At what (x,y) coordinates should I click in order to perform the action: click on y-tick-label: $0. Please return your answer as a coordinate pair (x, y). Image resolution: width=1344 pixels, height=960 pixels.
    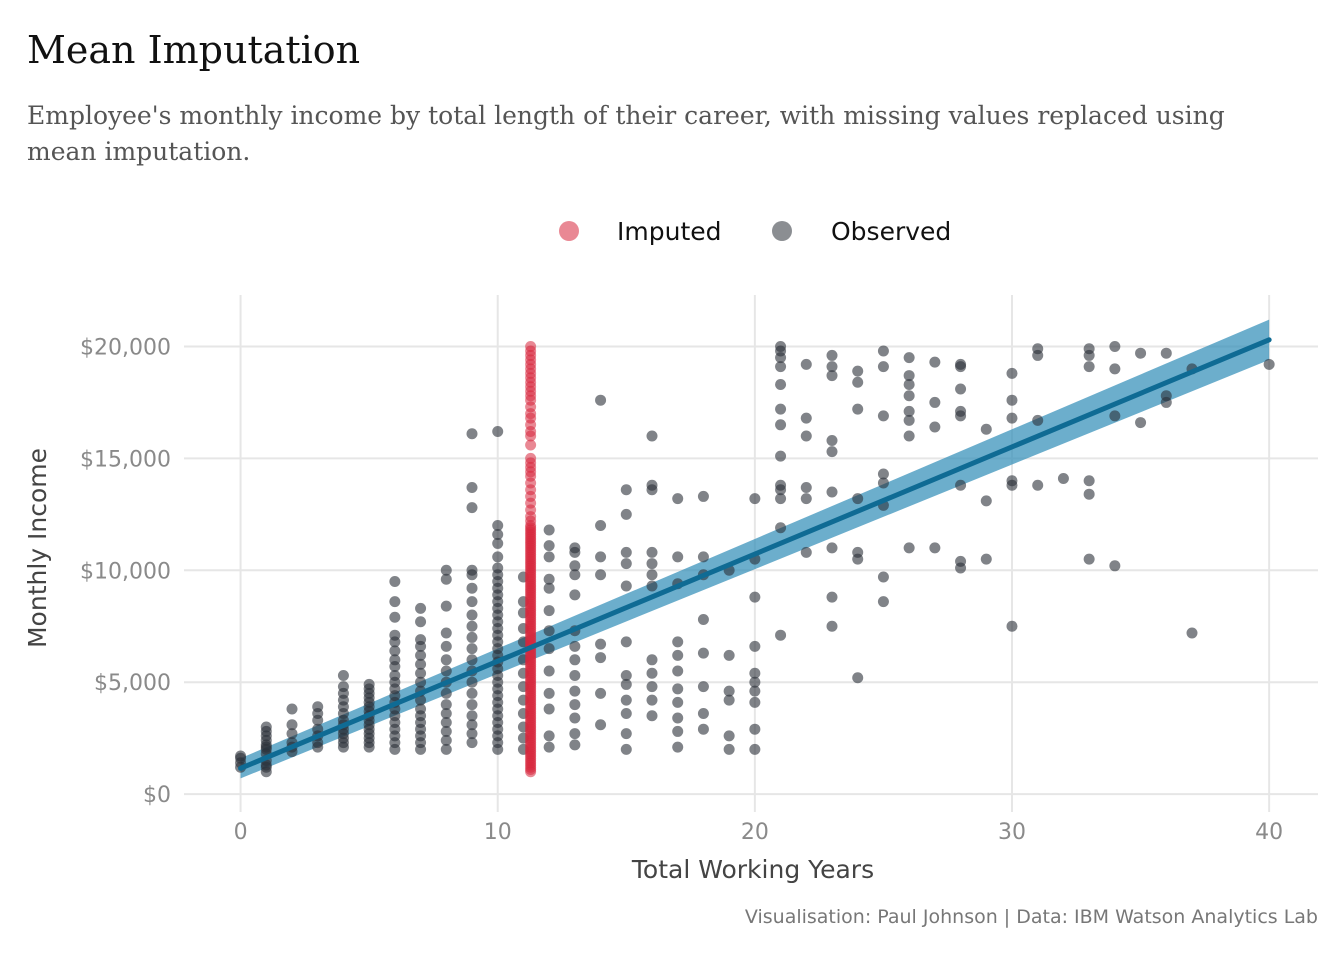
    Looking at the image, I should click on (157, 795).